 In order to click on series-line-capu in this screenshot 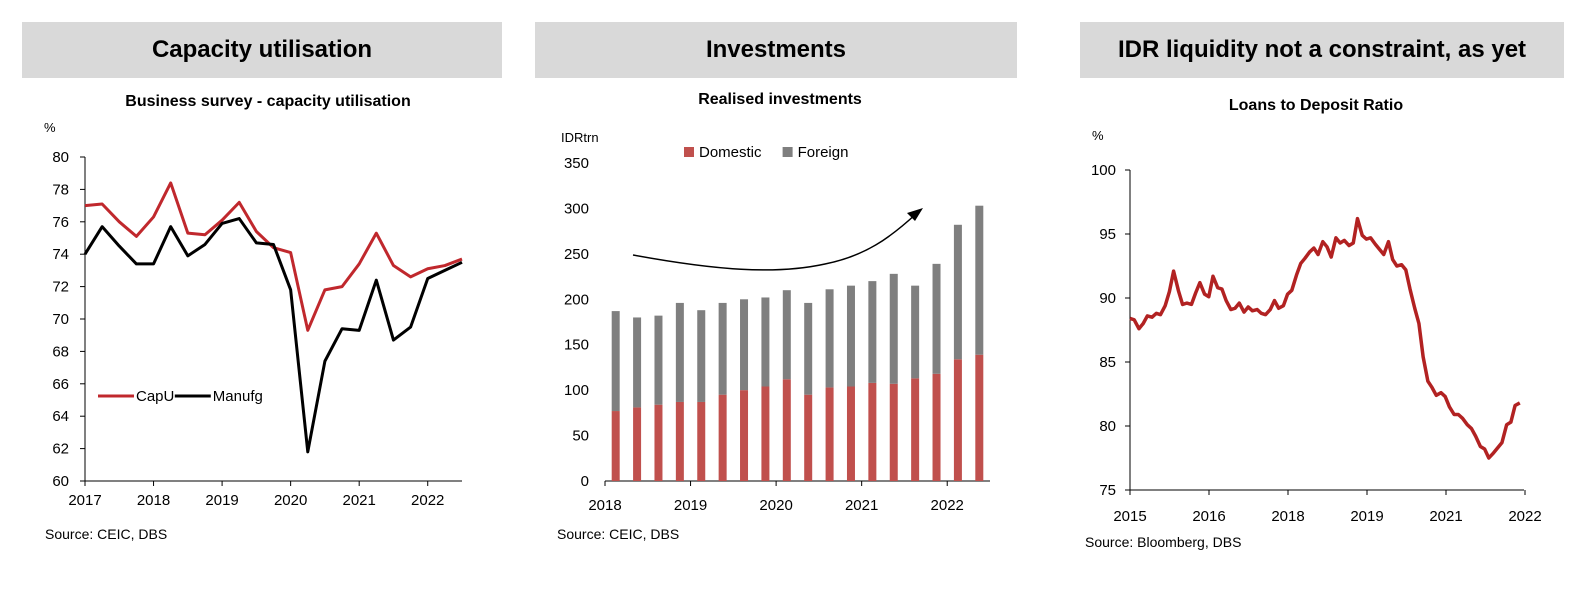, I will do `click(273, 256)`.